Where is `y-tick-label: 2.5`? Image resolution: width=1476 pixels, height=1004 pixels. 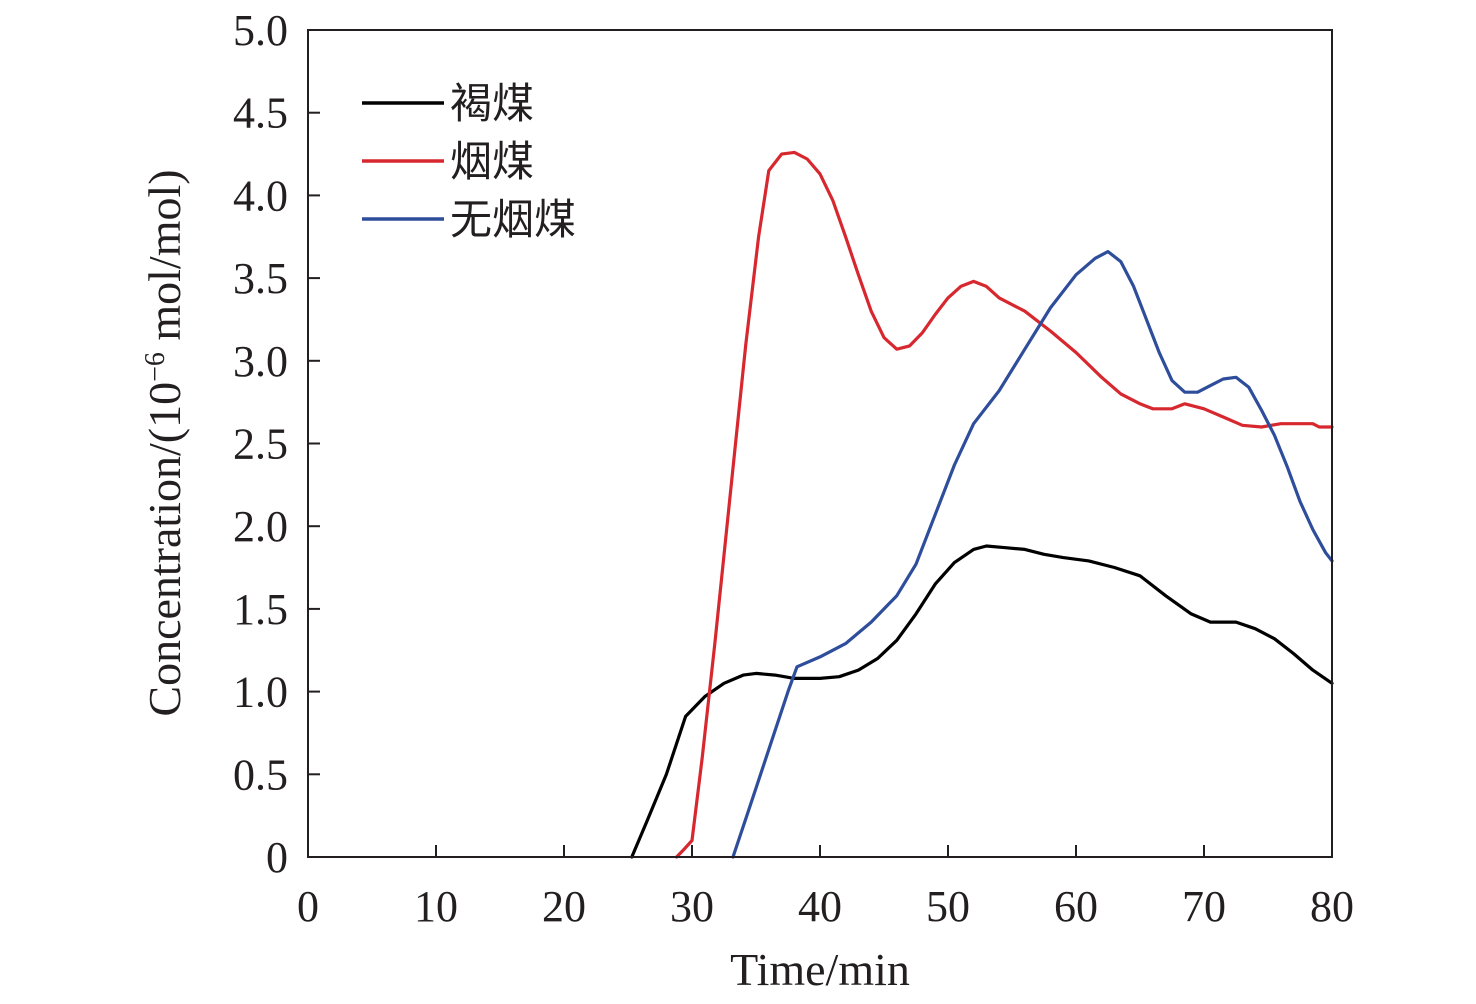 y-tick-label: 2.5 is located at coordinates (260, 444).